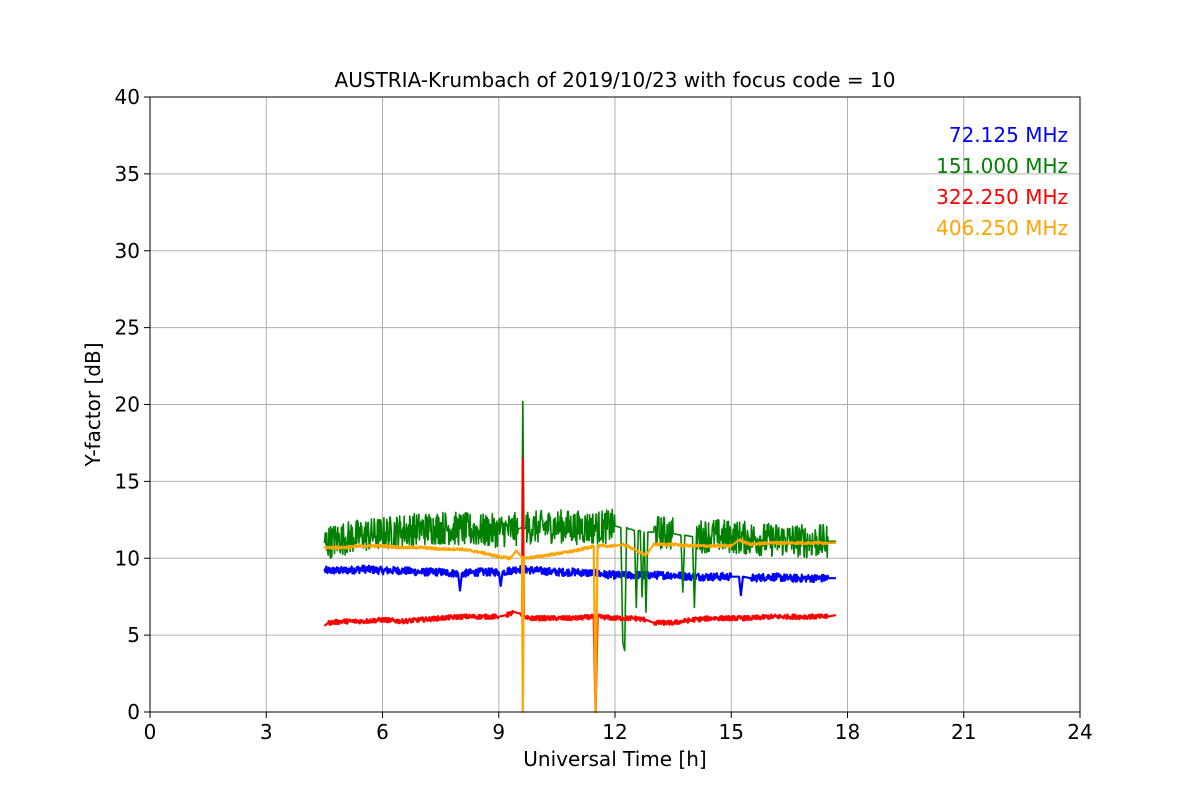 The width and height of the screenshot is (1200, 800). What do you see at coordinates (1079, 732) in the screenshot?
I see `x-tick-label: 24` at bounding box center [1079, 732].